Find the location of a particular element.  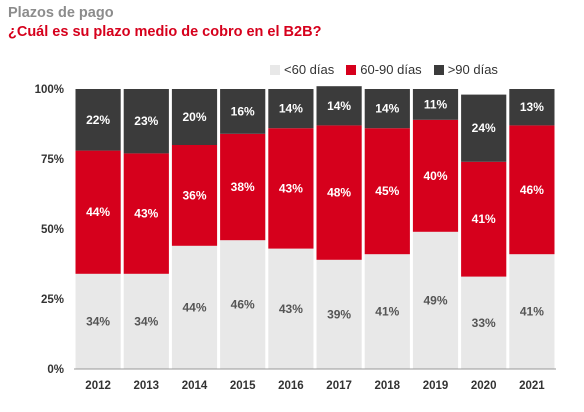

data-label-2013-2: 23% is located at coordinates (146, 121).